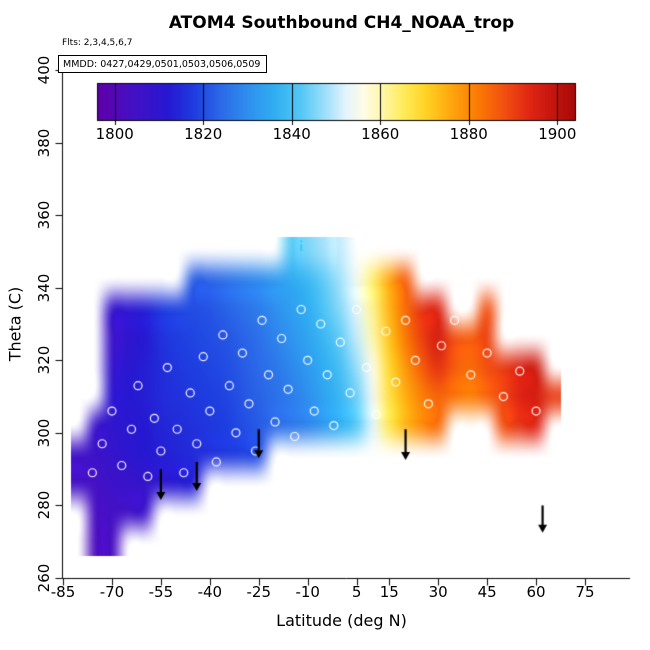  What do you see at coordinates (44, 433) in the screenshot?
I see `y-tick-label: 300` at bounding box center [44, 433].